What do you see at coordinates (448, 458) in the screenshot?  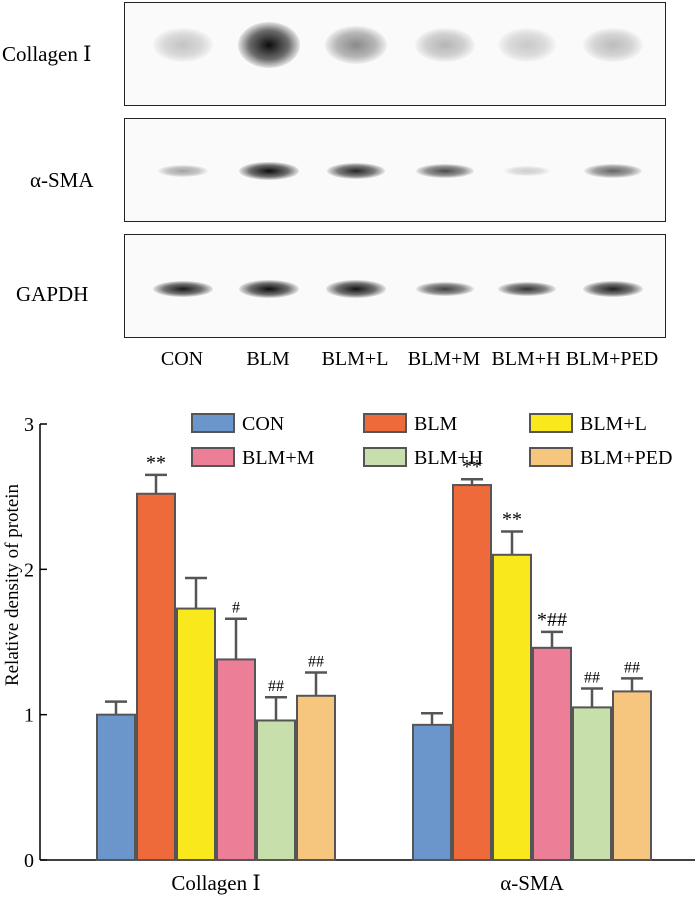 I see `legend-label: BLM+H` at bounding box center [448, 458].